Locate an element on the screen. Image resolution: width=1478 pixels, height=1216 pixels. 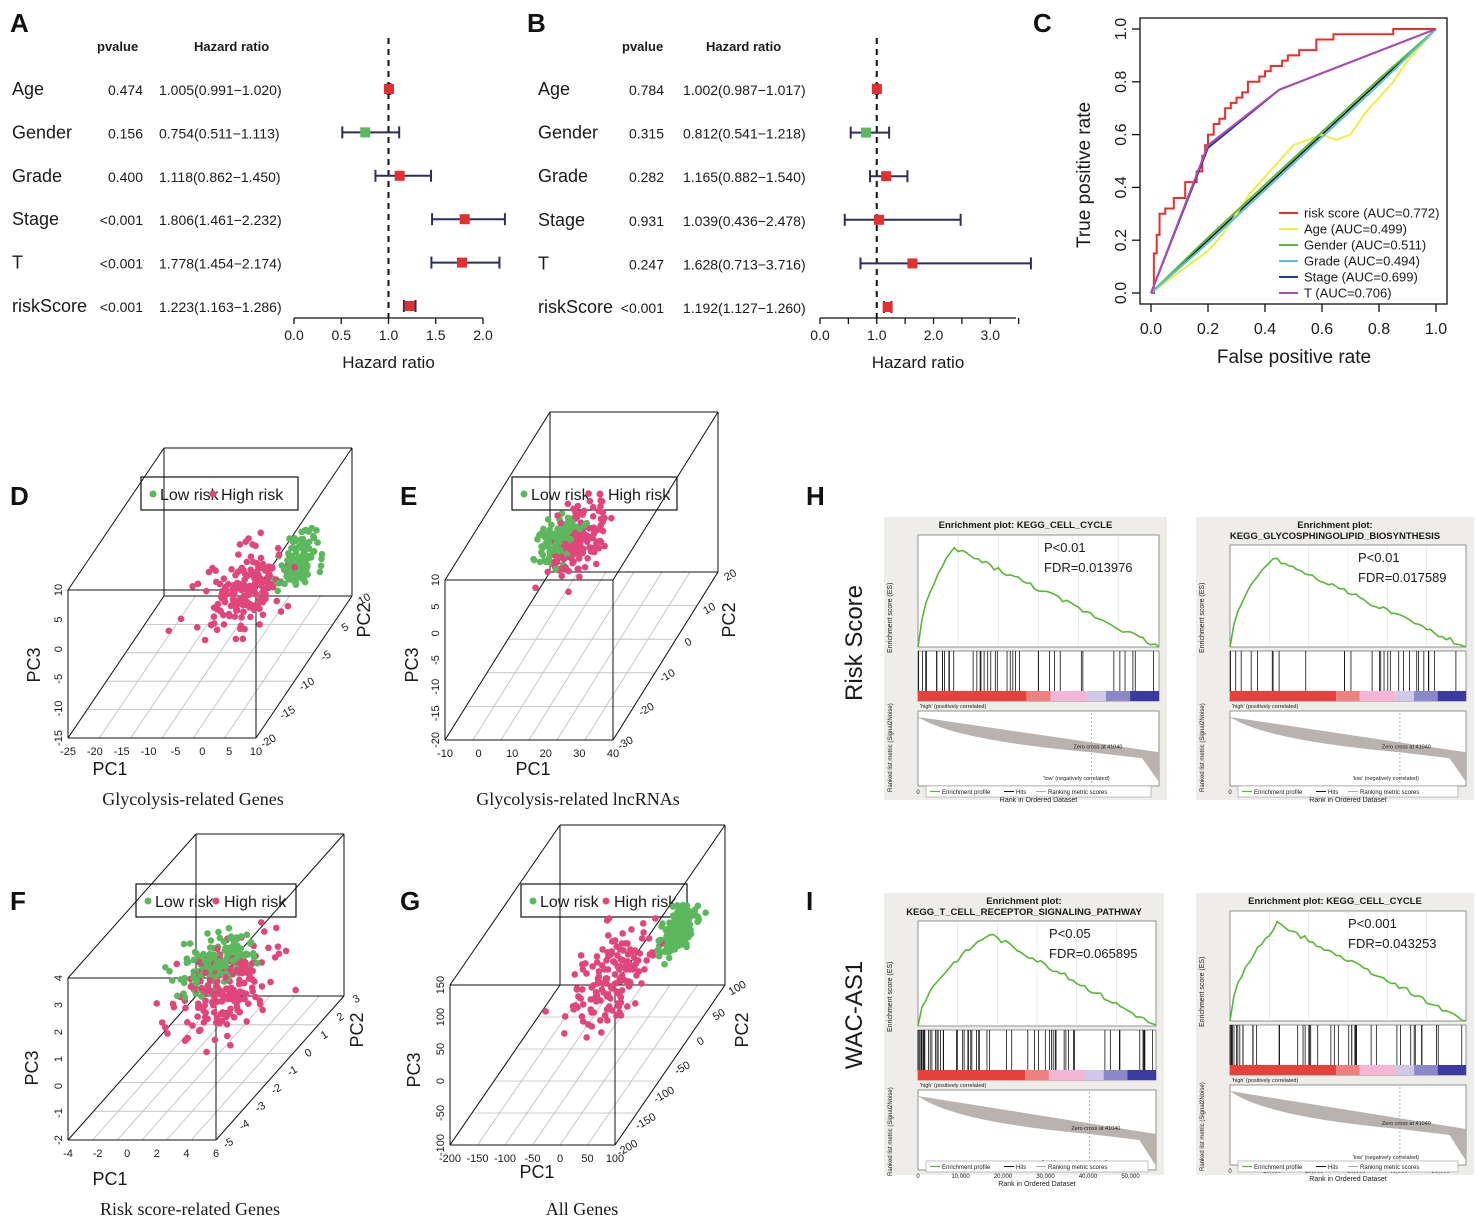
column-header-hazard-ratio: Hazard ratio is located at coordinates (743, 46).